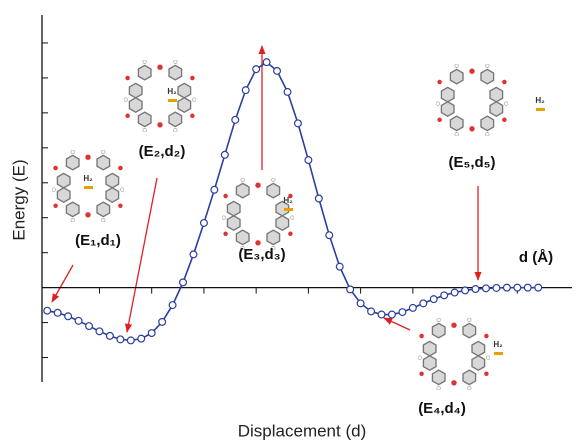 The height and width of the screenshot is (443, 585). I want to click on annotation: (E₄,d₄), so click(442, 408).